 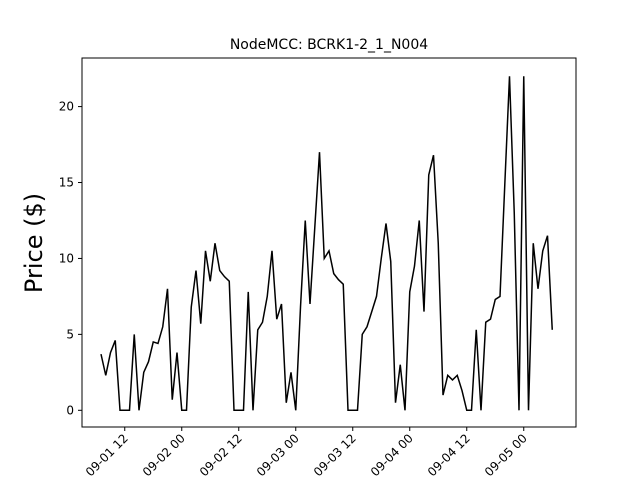 I want to click on x-tick-label: 09-03 00, so click(x=278, y=455).